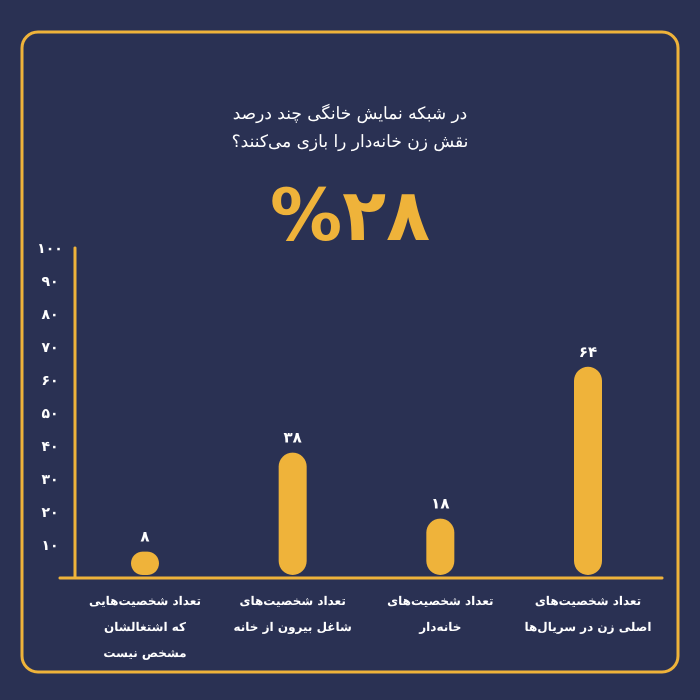 This screenshot has width=700, height=700. I want to click on y-tick-label: ۳۰, so click(50, 480).